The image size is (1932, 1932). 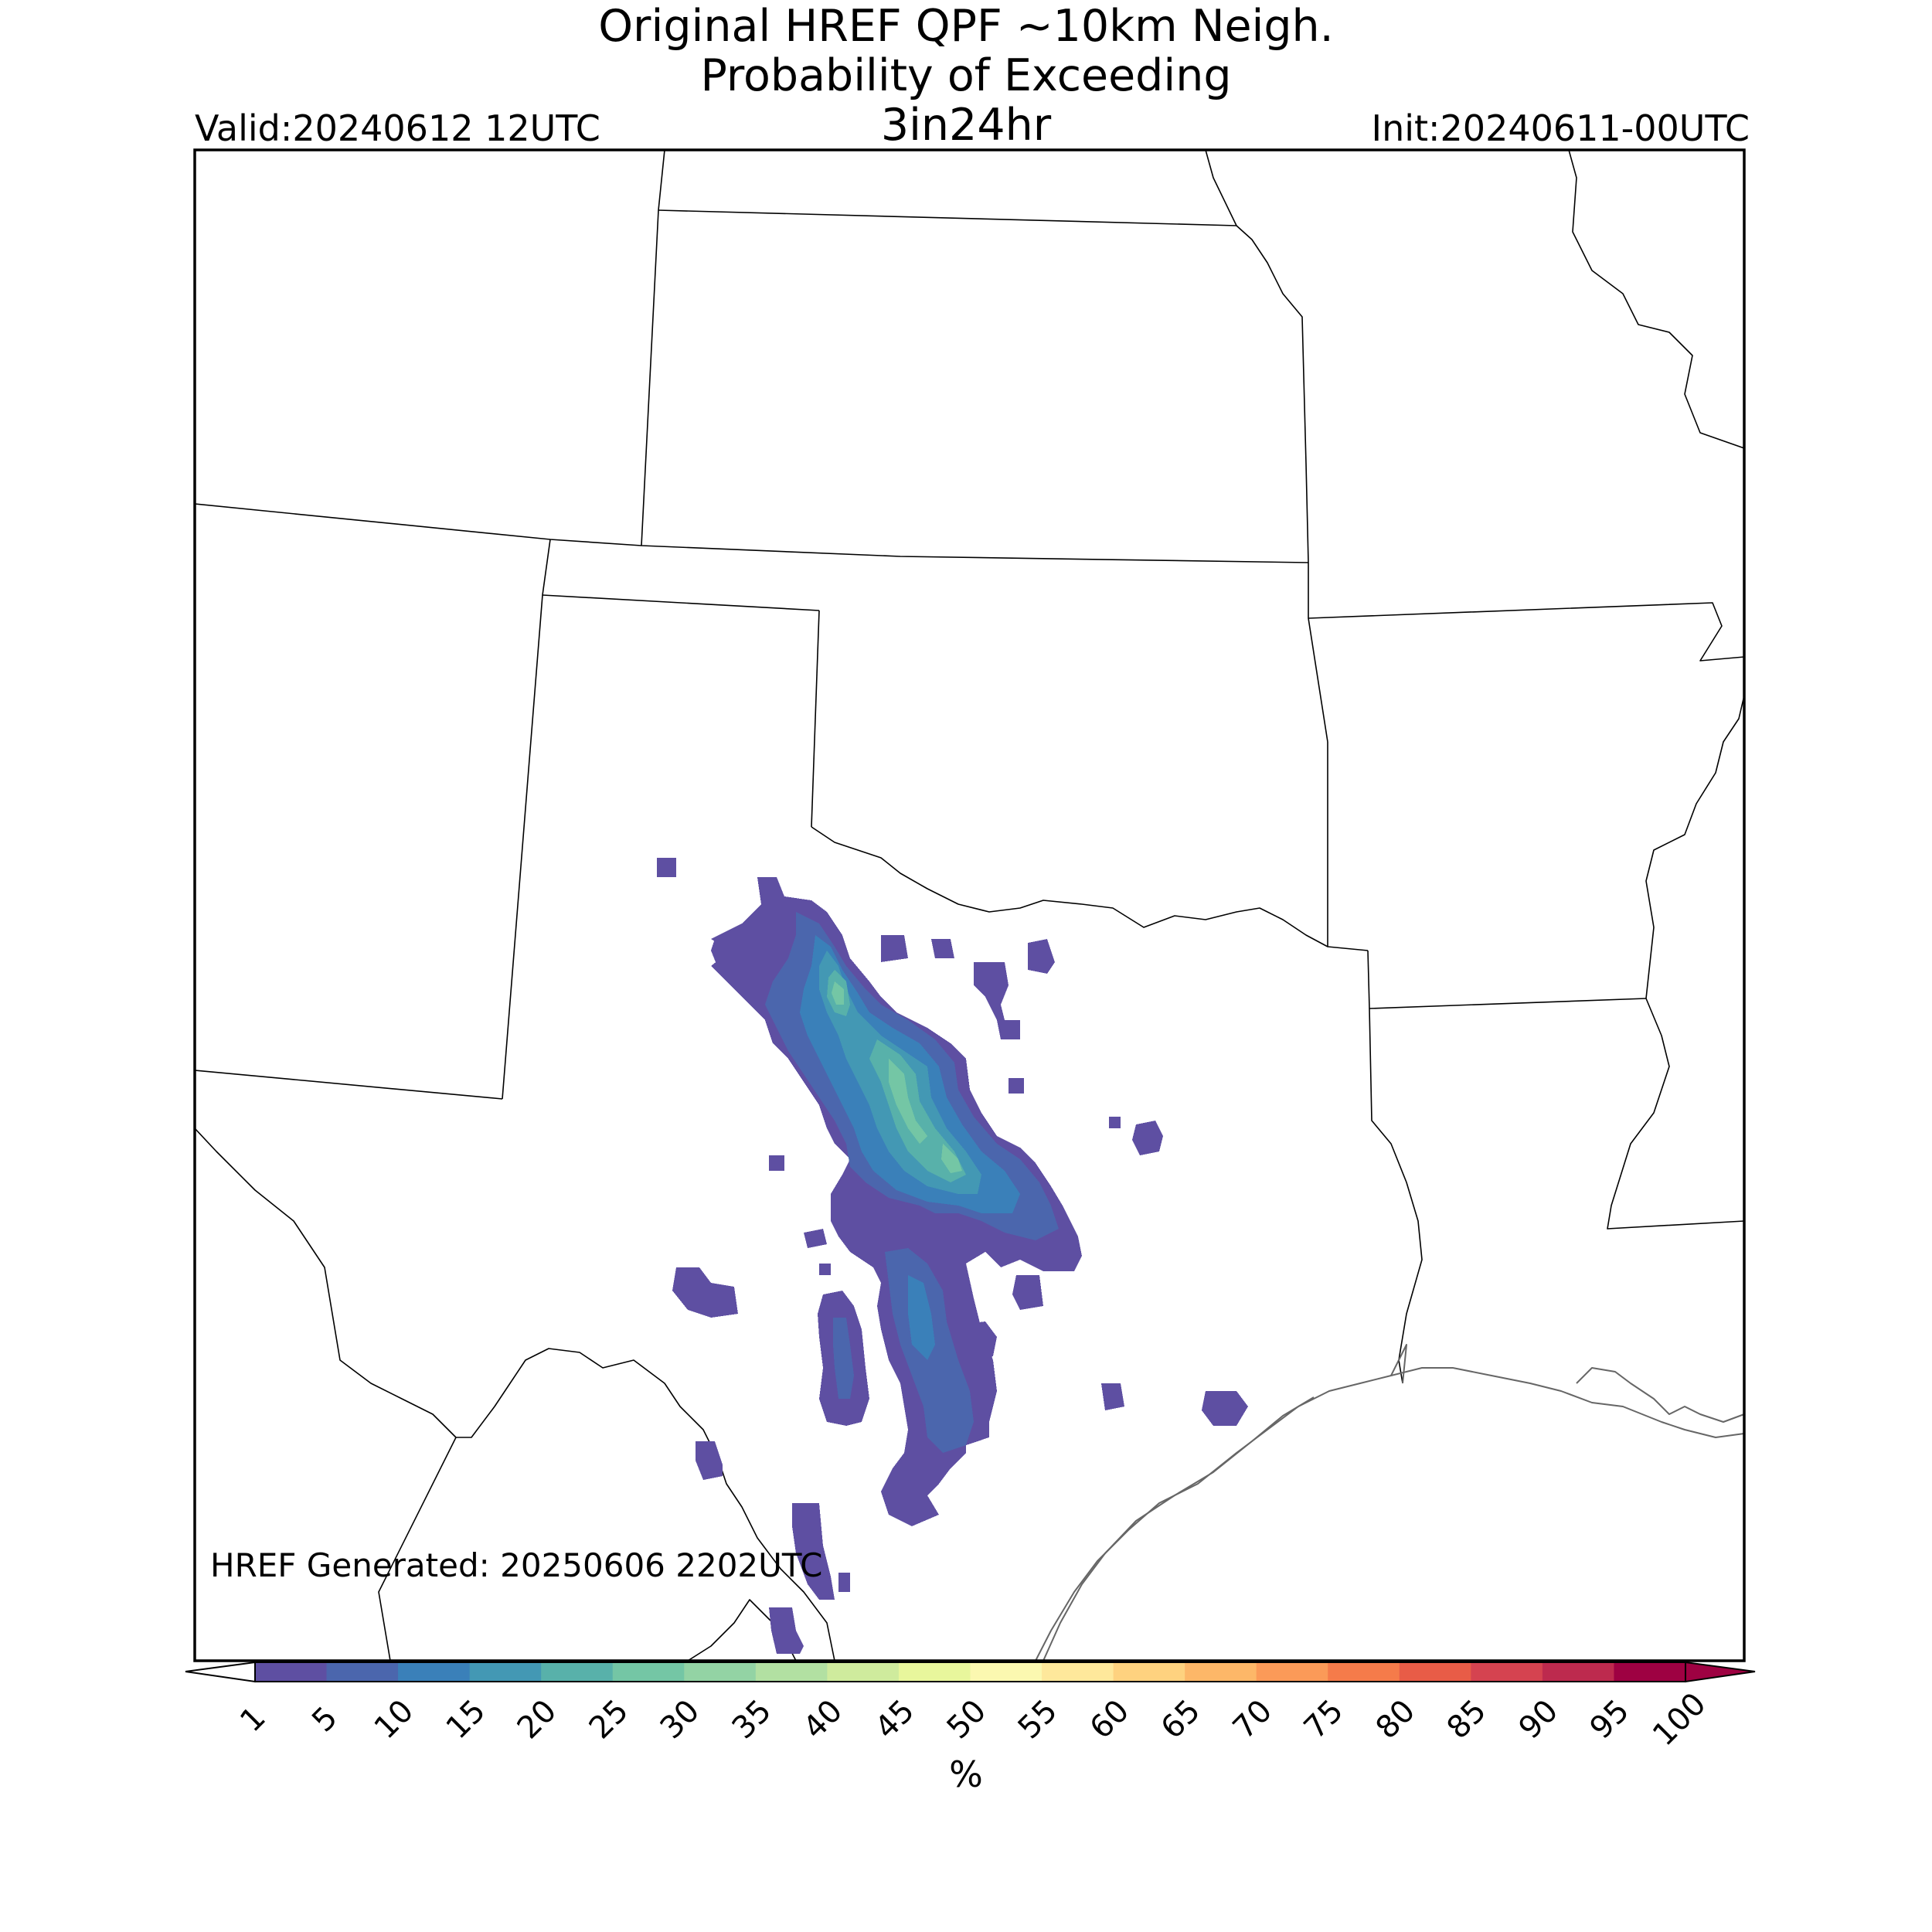 I want to click on prob-area-10pct-south, so click(x=921, y=1318).